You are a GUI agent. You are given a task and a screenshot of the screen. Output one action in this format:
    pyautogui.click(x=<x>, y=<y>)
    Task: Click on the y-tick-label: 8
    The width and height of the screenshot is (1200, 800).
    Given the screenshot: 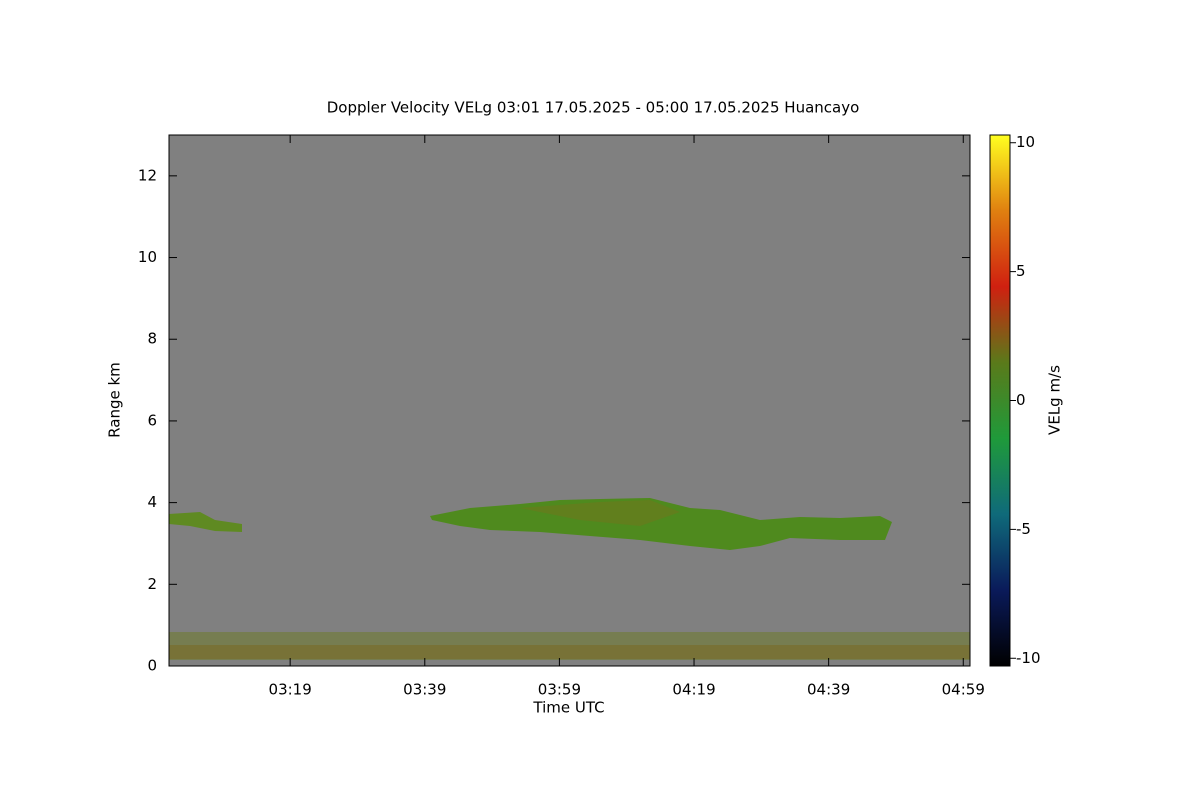 What is the action you would take?
    pyautogui.click(x=152, y=339)
    